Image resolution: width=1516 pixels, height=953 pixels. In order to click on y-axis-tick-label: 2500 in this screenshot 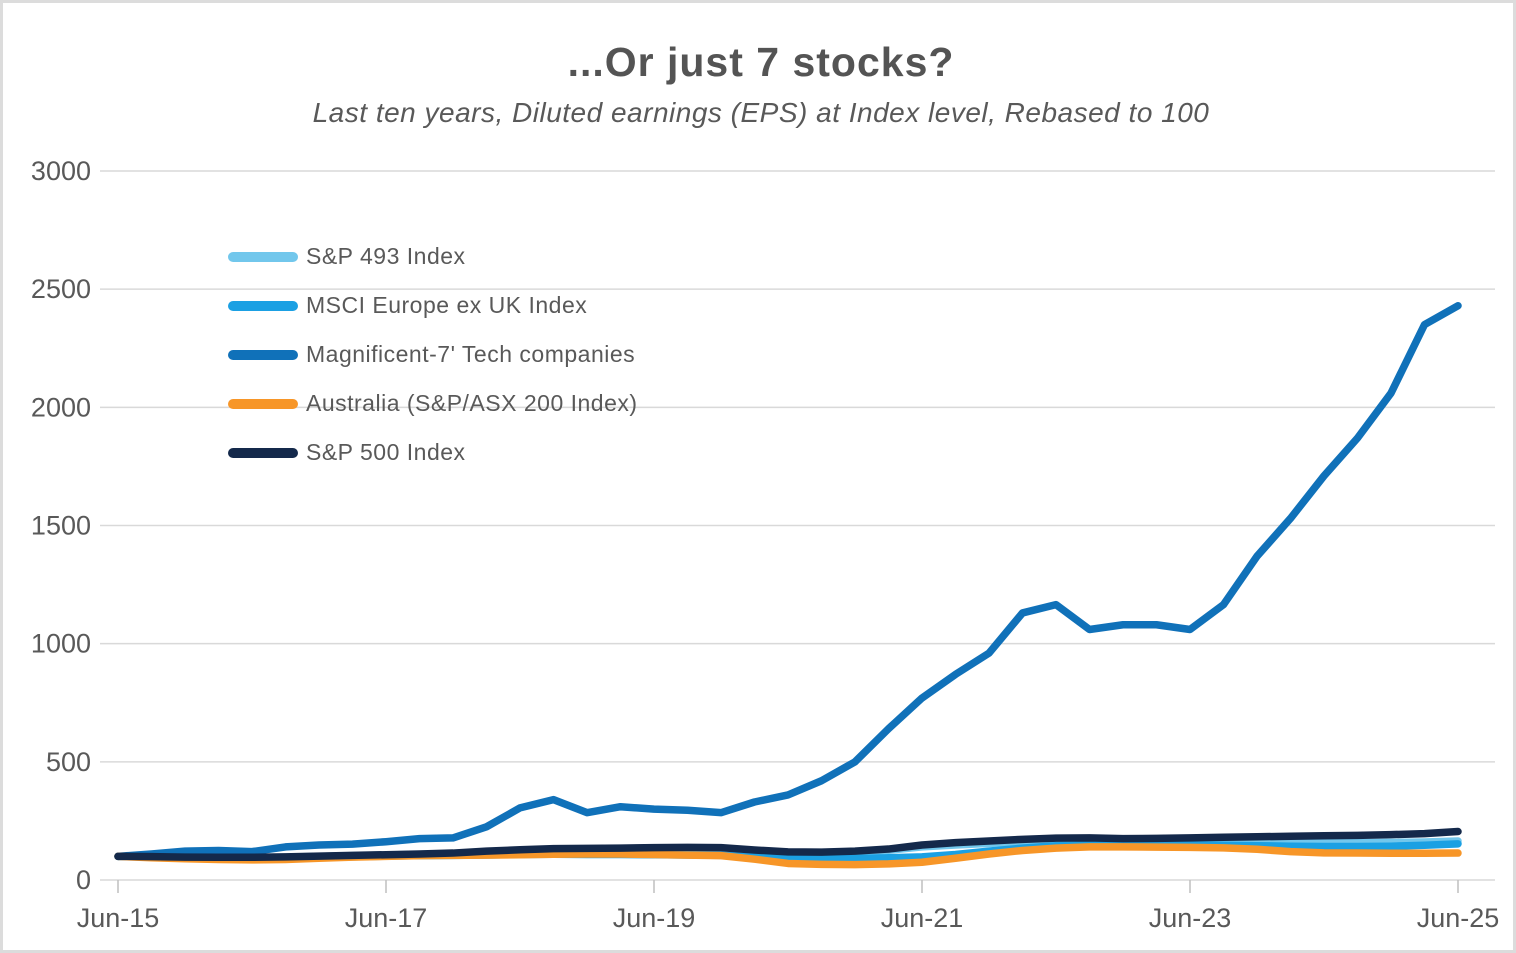, I will do `click(61, 289)`.